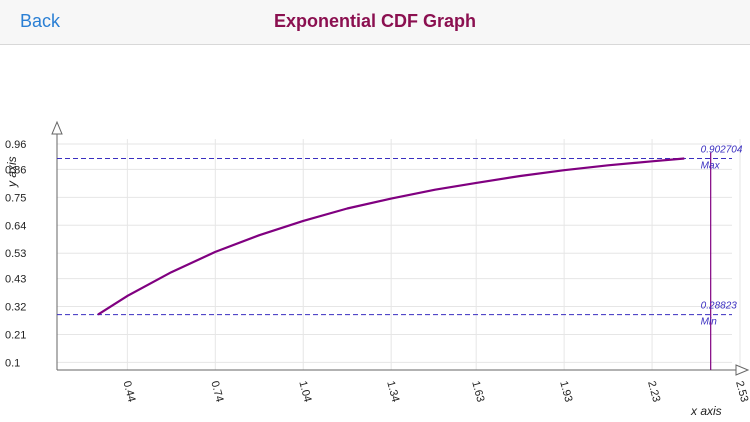  What do you see at coordinates (741, 392) in the screenshot?
I see `x-tick-label: 2.53` at bounding box center [741, 392].